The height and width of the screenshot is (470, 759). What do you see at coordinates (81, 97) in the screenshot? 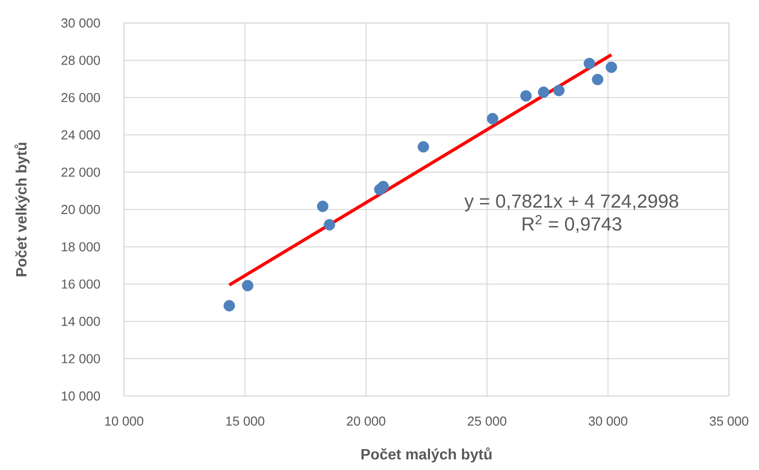
I see `y-tick-label: 26 000` at bounding box center [81, 97].